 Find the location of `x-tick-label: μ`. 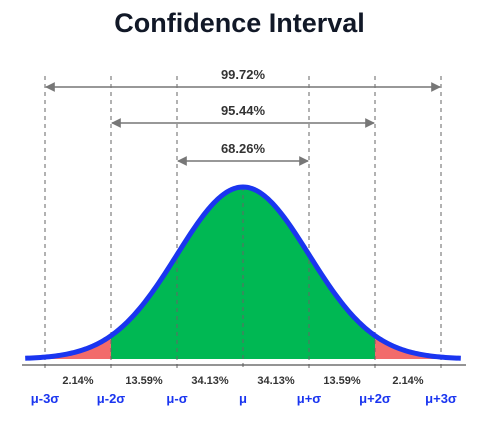

x-tick-label: μ is located at coordinates (243, 398).